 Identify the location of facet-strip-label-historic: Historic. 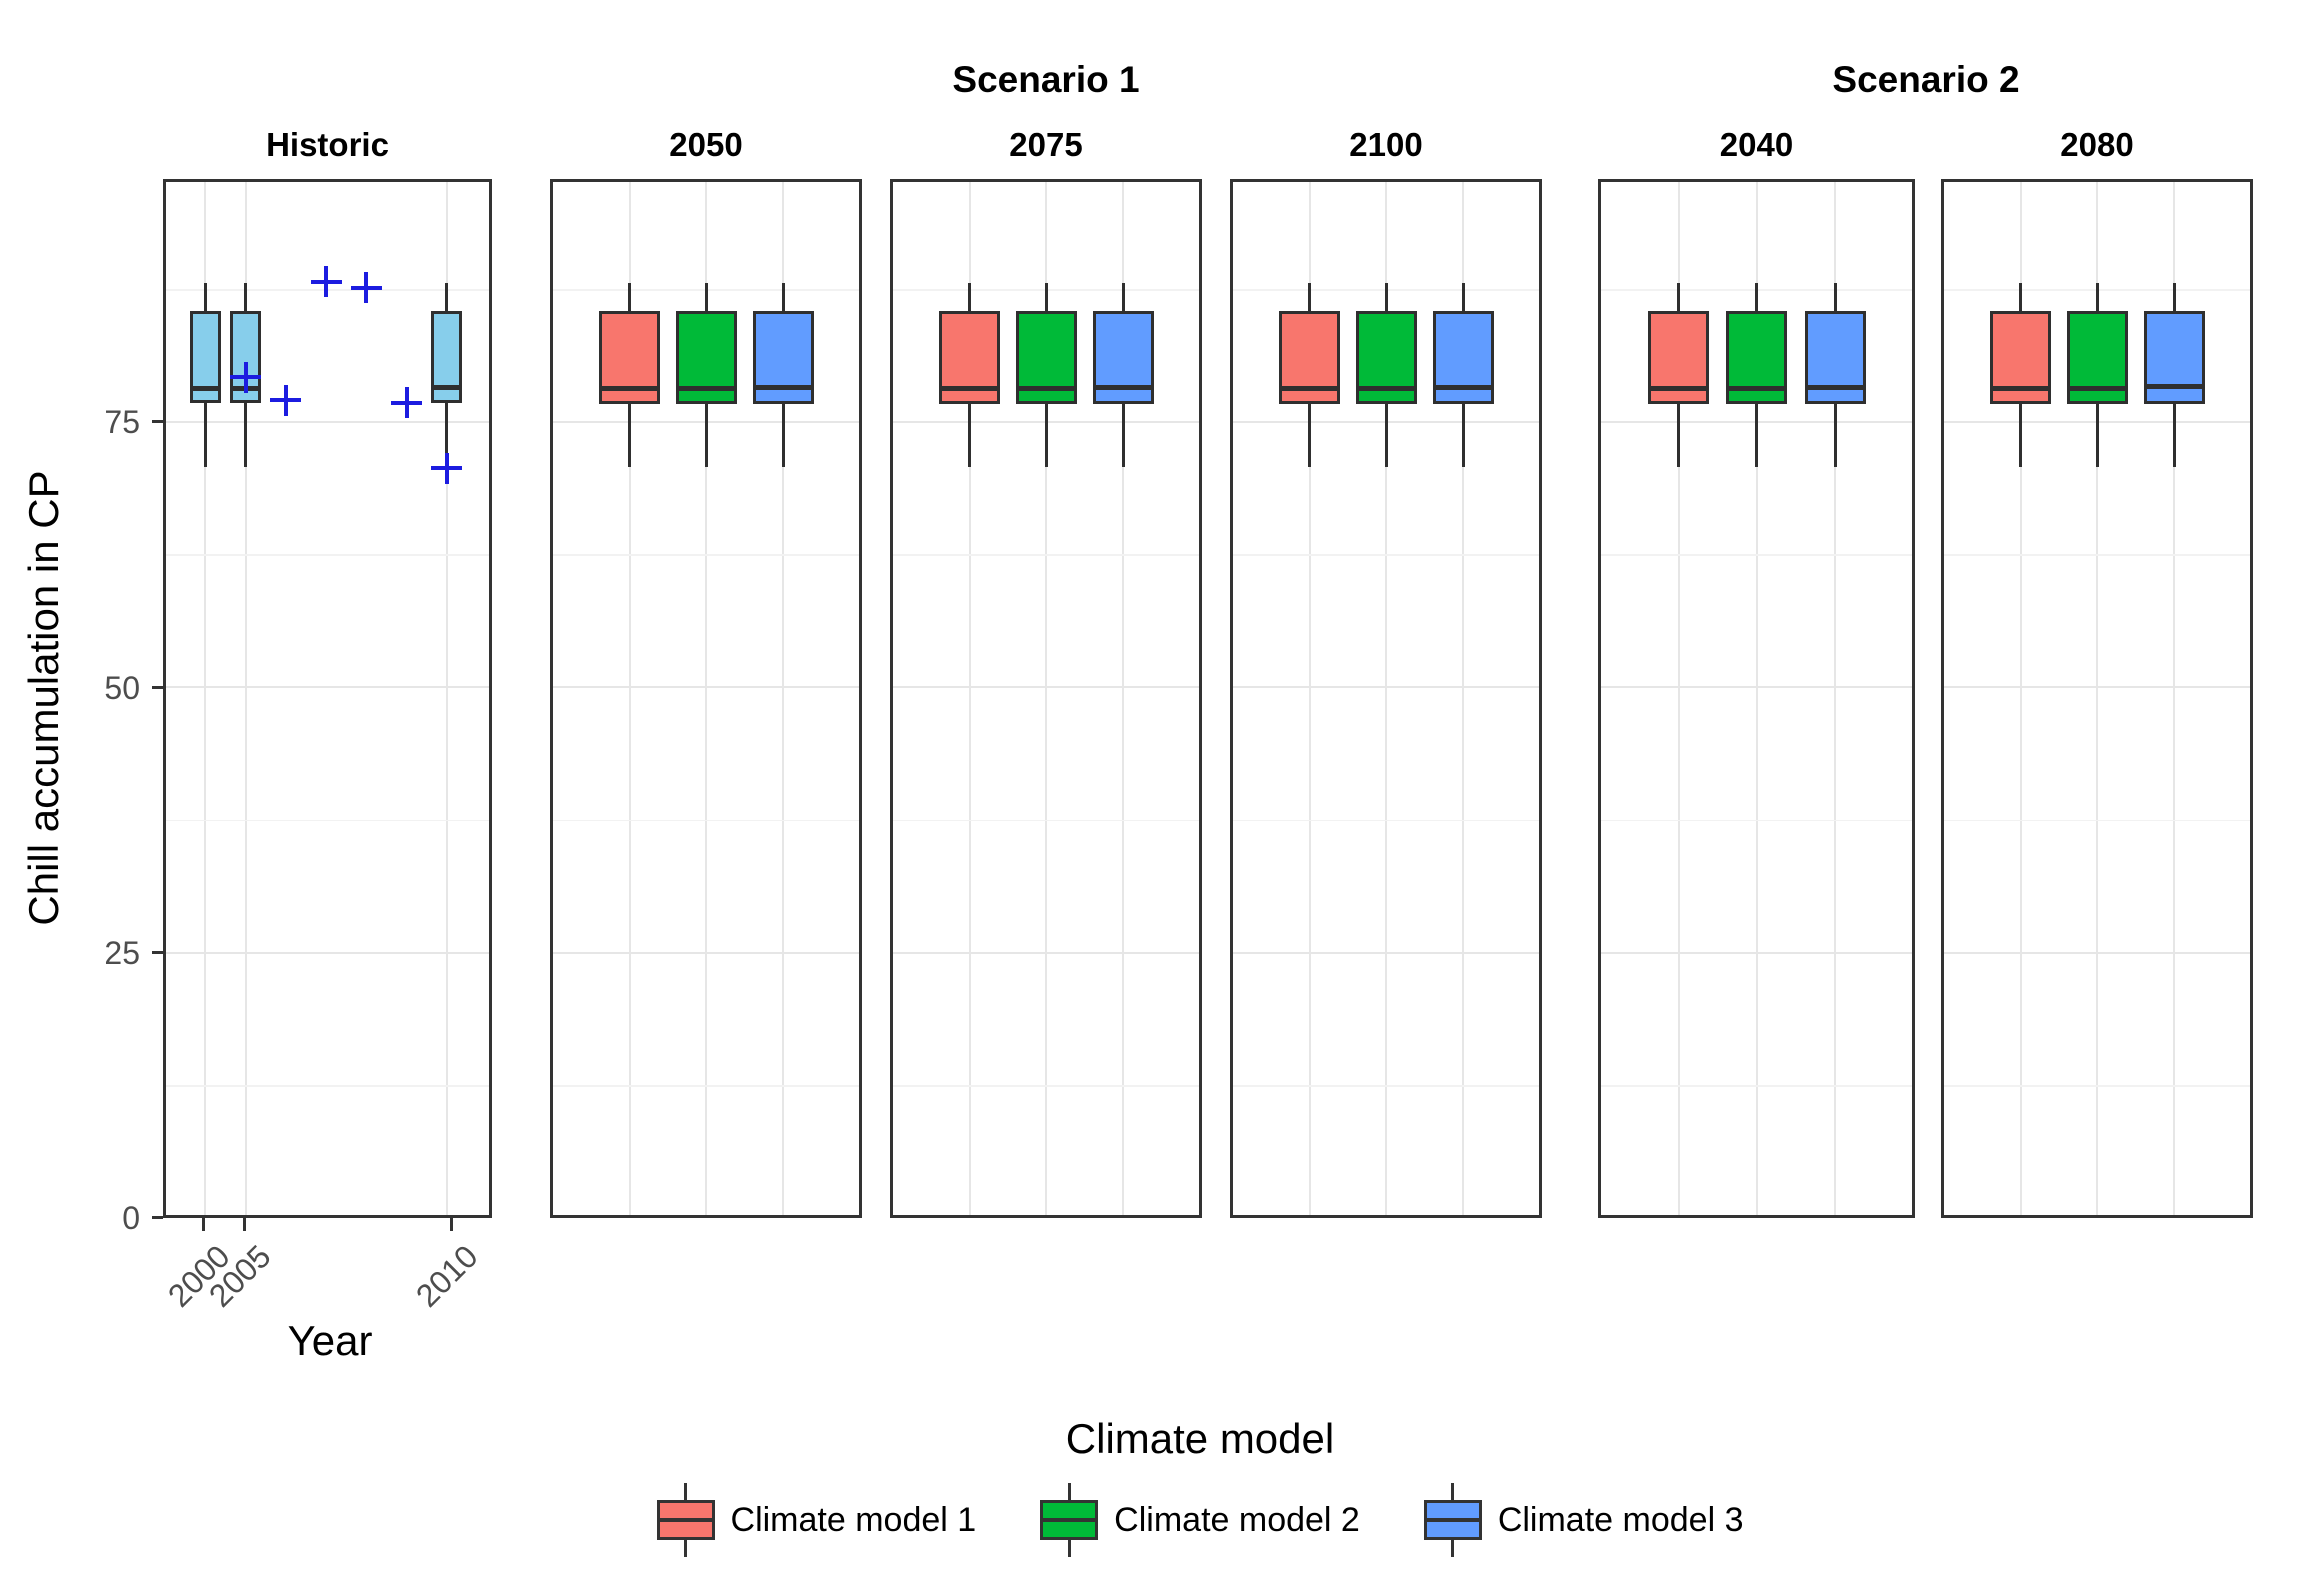
(327, 144).